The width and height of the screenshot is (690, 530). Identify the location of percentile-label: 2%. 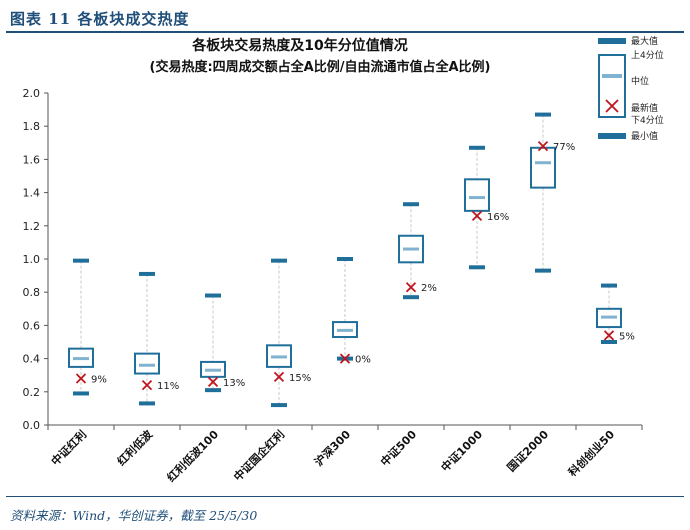
(429, 288).